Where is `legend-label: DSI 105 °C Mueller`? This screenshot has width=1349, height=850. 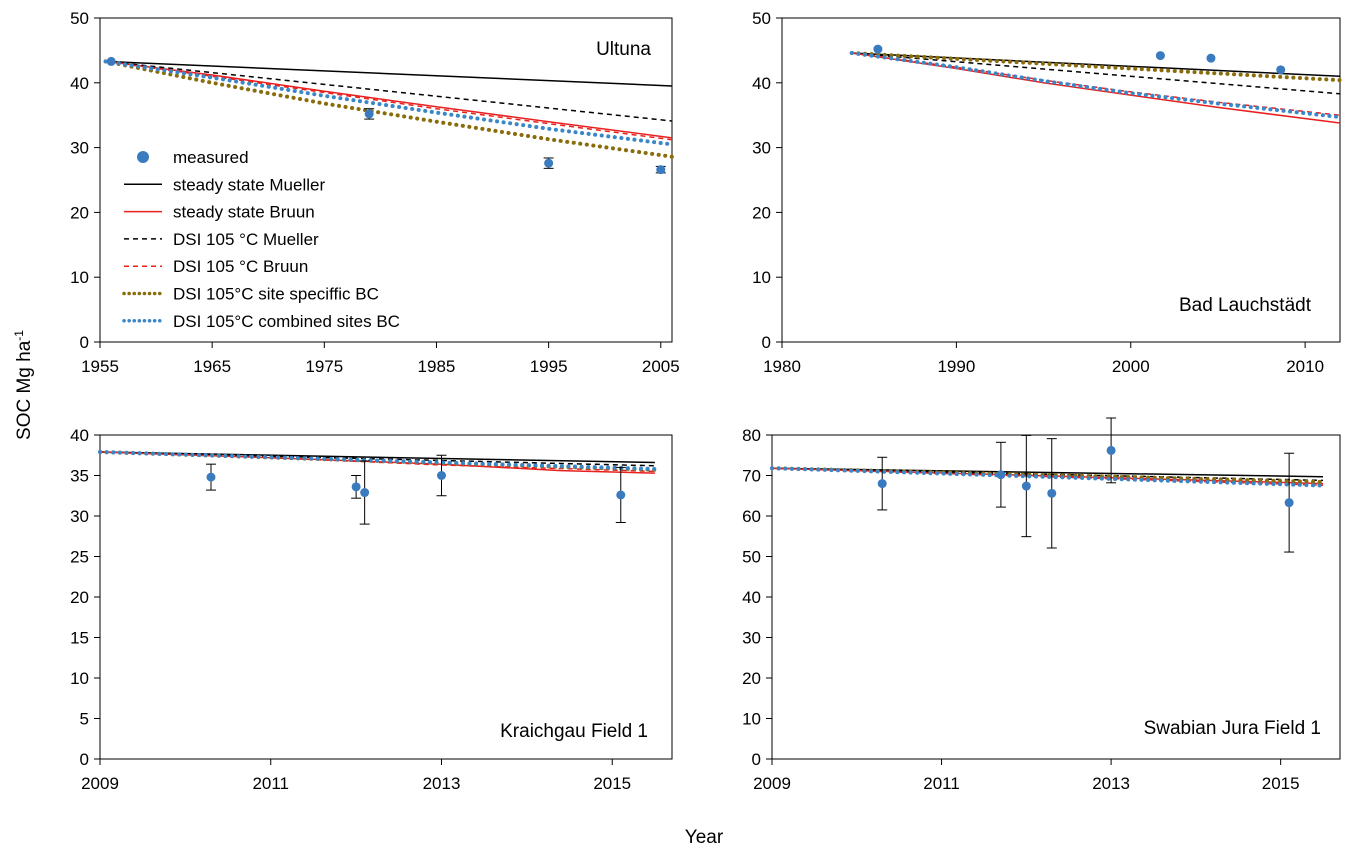
legend-label: DSI 105 °C Mueller is located at coordinates (246, 239).